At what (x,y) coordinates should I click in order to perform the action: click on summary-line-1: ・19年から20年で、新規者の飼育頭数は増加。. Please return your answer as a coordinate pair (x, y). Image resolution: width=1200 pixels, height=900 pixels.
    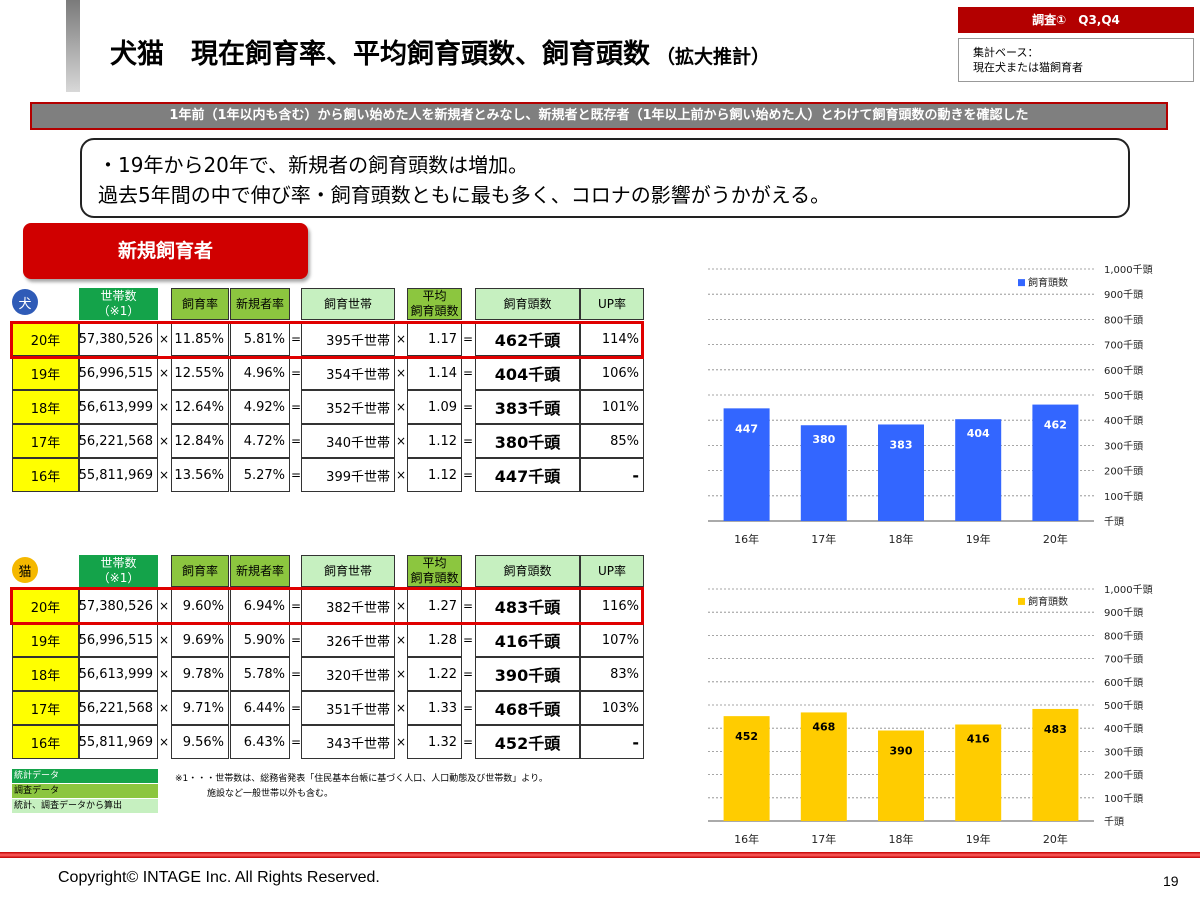
    Looking at the image, I should click on (313, 165).